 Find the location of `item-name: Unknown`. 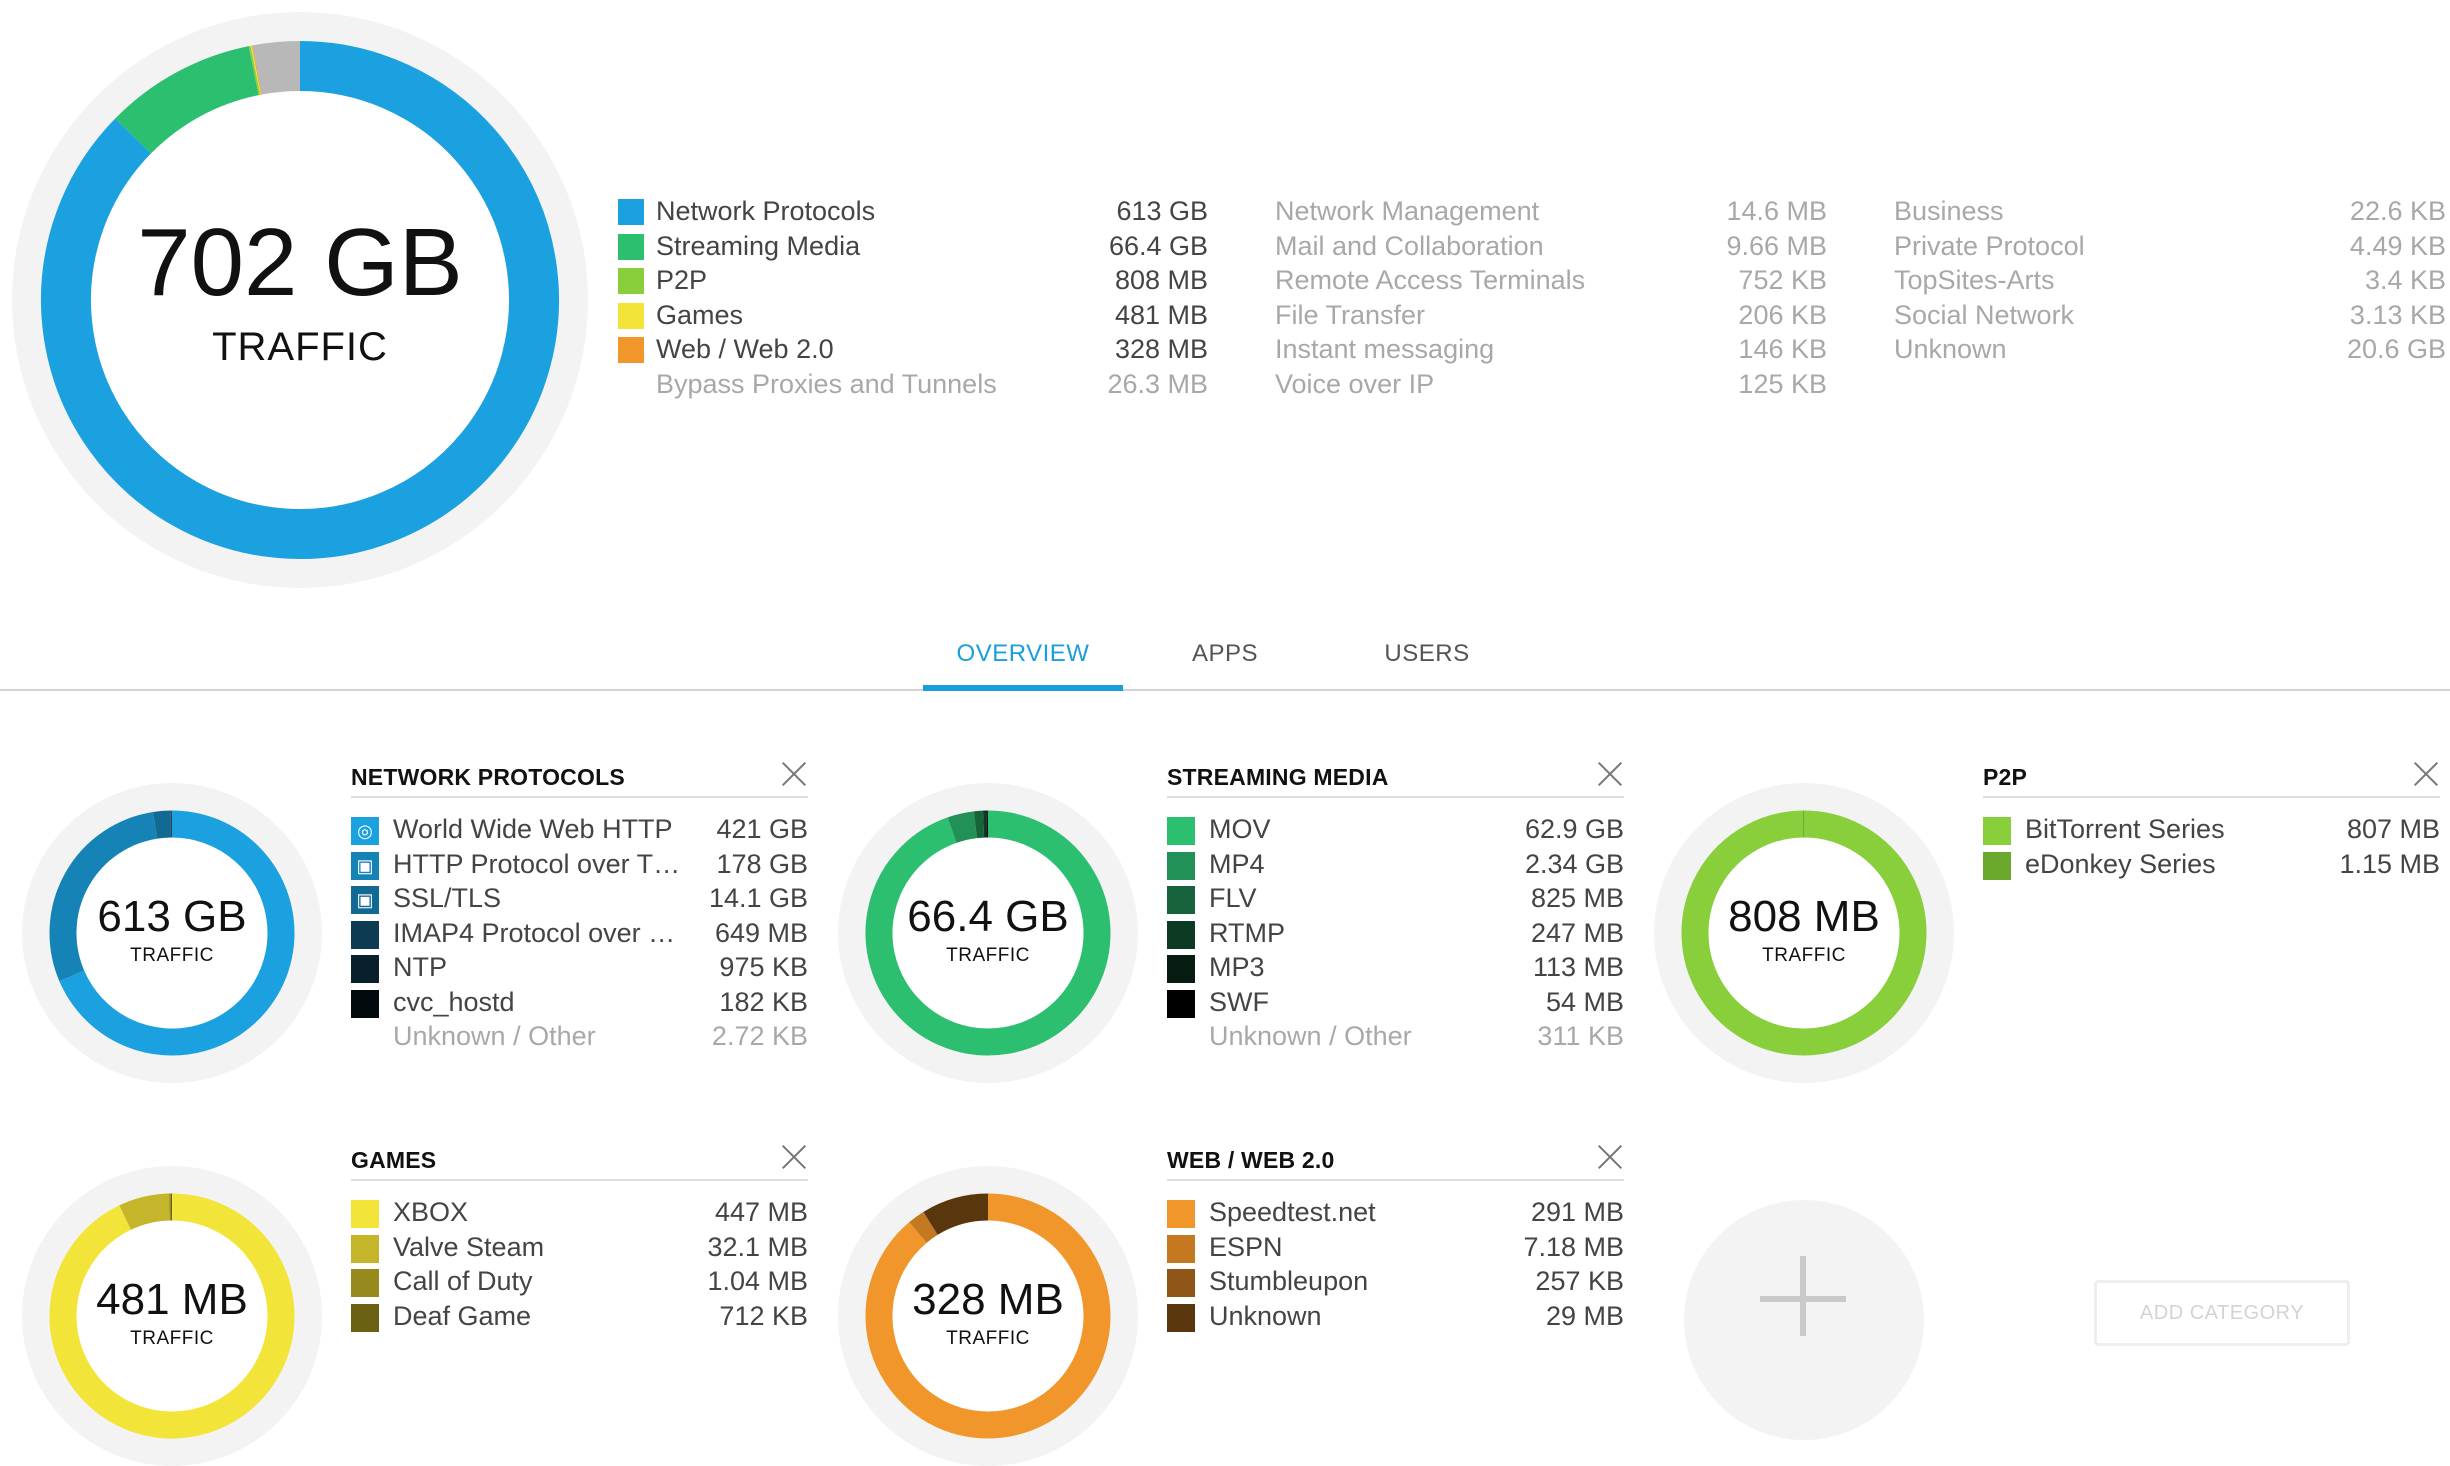

item-name: Unknown is located at coordinates (1265, 1316).